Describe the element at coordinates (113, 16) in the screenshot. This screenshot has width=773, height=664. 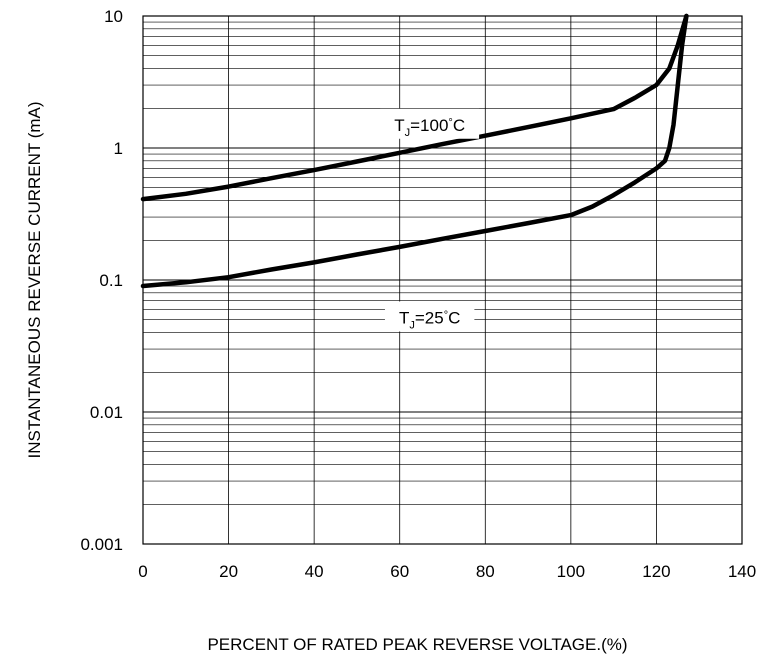
I see `y-tick-label: 10` at that location.